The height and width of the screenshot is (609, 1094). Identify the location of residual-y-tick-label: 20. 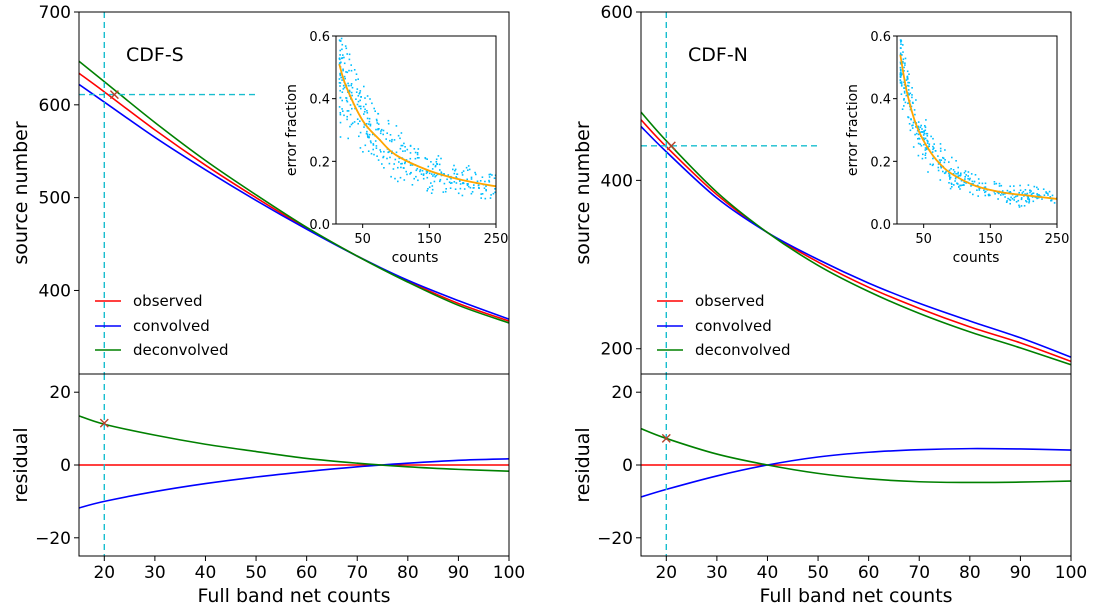
(622, 393).